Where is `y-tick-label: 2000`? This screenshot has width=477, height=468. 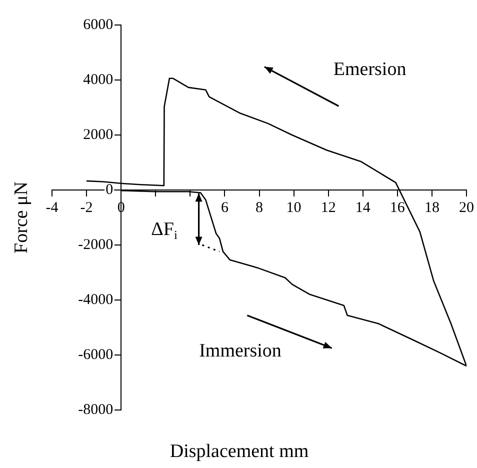
y-tick-label: 2000 is located at coordinates (98, 134).